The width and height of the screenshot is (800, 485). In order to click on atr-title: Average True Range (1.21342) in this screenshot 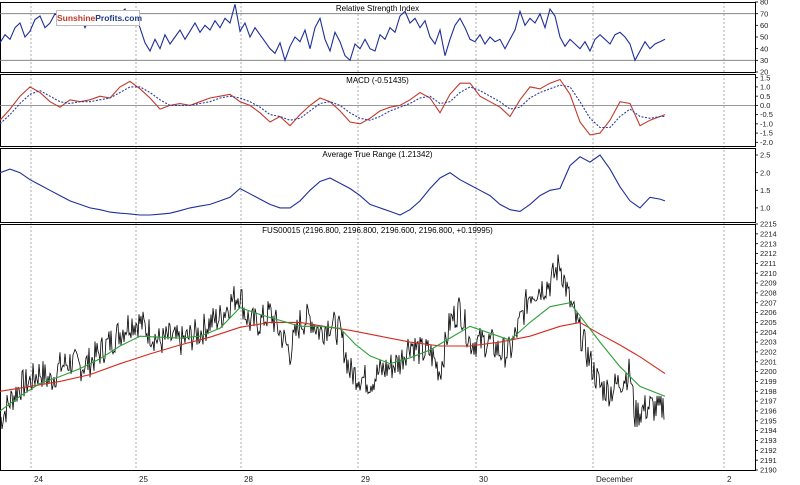, I will do `click(377, 154)`.